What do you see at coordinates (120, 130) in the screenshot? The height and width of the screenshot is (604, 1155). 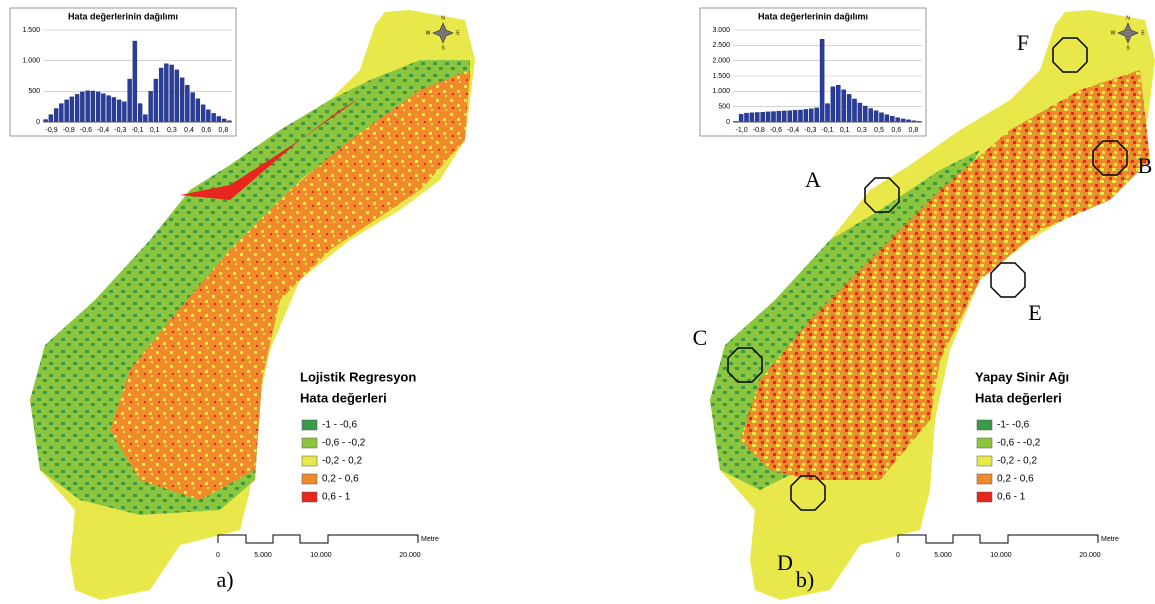 I see `x-tick-label: -0,3` at bounding box center [120, 130].